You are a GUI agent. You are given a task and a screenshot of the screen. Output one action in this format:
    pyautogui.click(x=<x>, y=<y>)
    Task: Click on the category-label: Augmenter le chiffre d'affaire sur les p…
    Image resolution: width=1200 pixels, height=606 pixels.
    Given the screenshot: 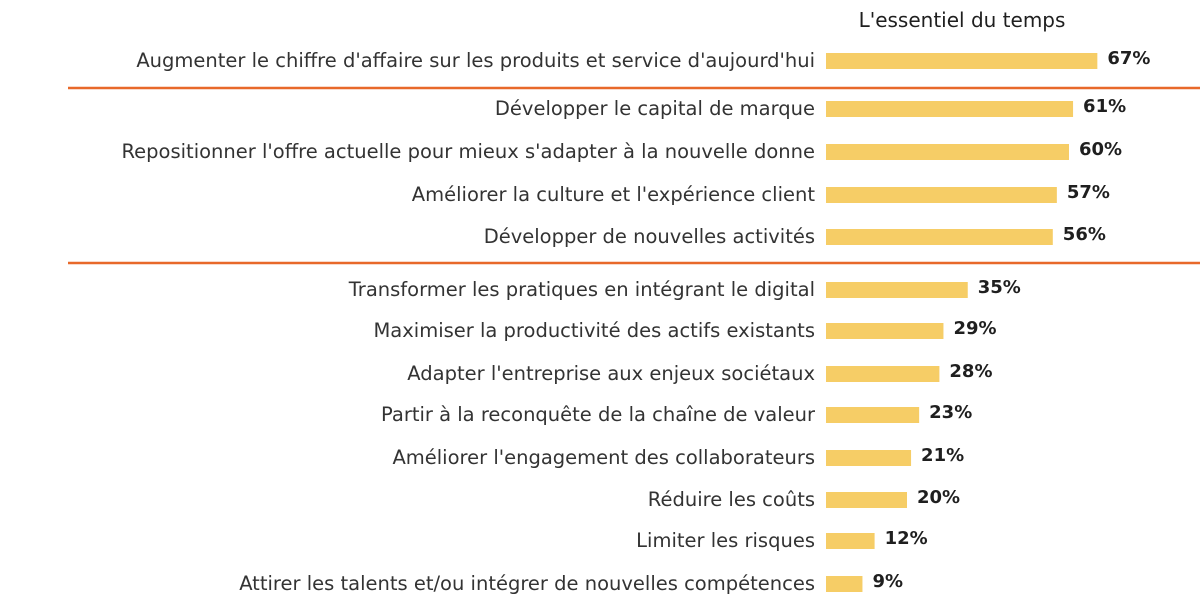 What is the action you would take?
    pyautogui.click(x=475, y=60)
    